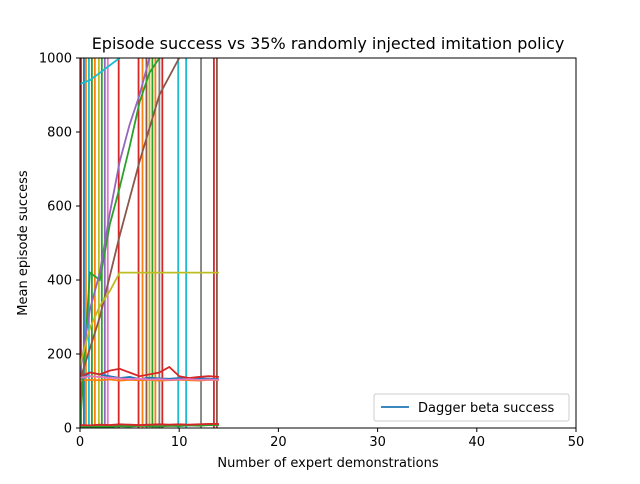 Image resolution: width=640 pixels, height=484 pixels. Describe the element at coordinates (327, 463) in the screenshot. I see `x-axis-label: Number of expert demonstrations` at that location.